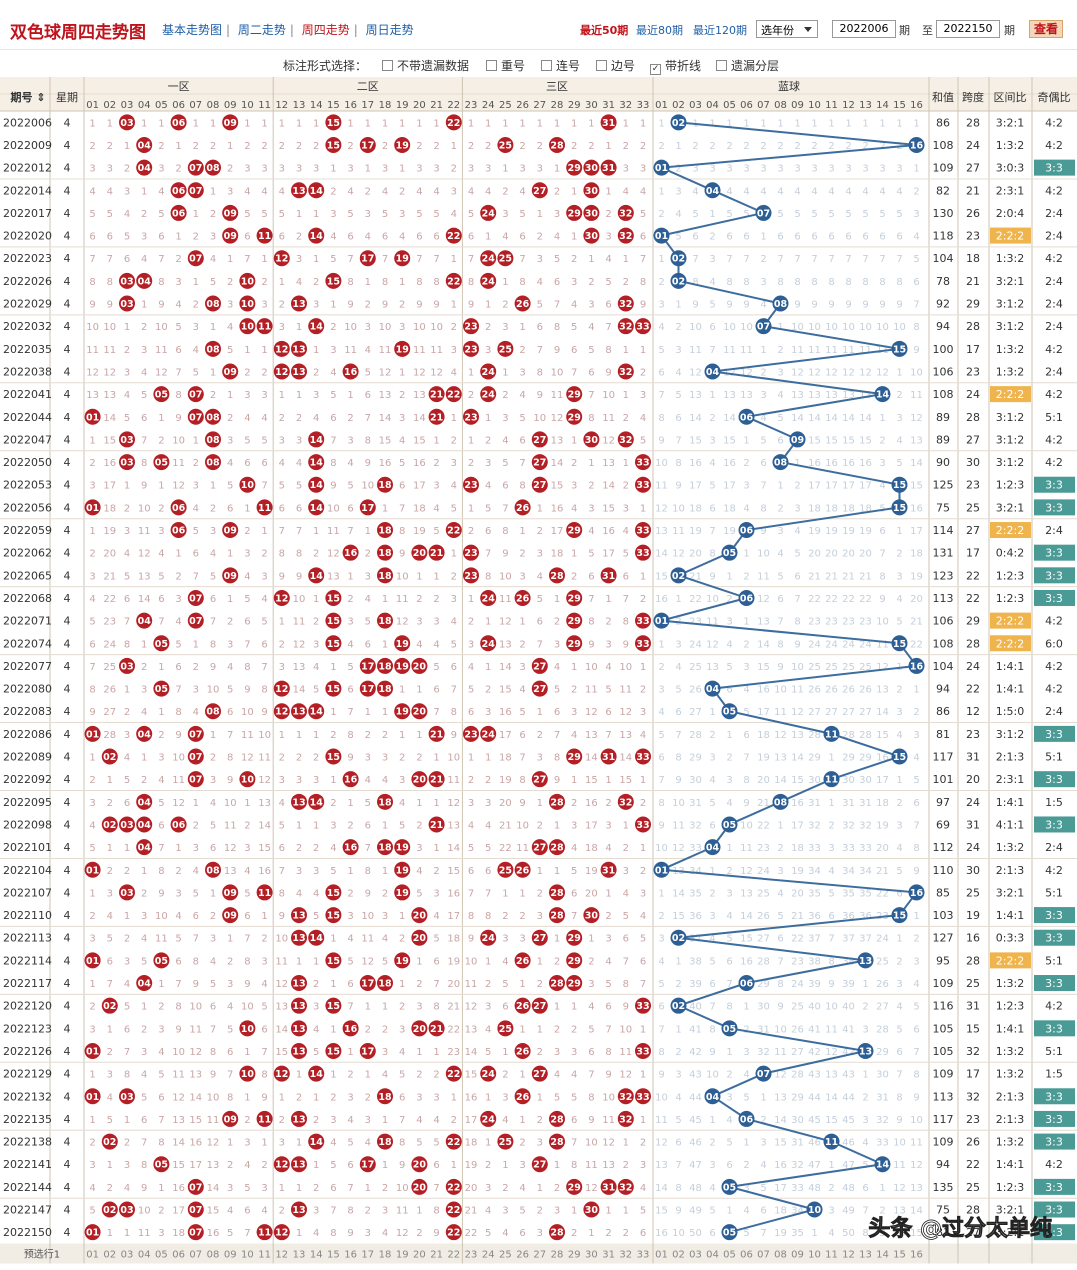 Image resolution: width=1077 pixels, height=1270 pixels. Describe the element at coordinates (1010, 870) in the screenshot. I see `zone-ratio-cell: 2:1:3` at that location.